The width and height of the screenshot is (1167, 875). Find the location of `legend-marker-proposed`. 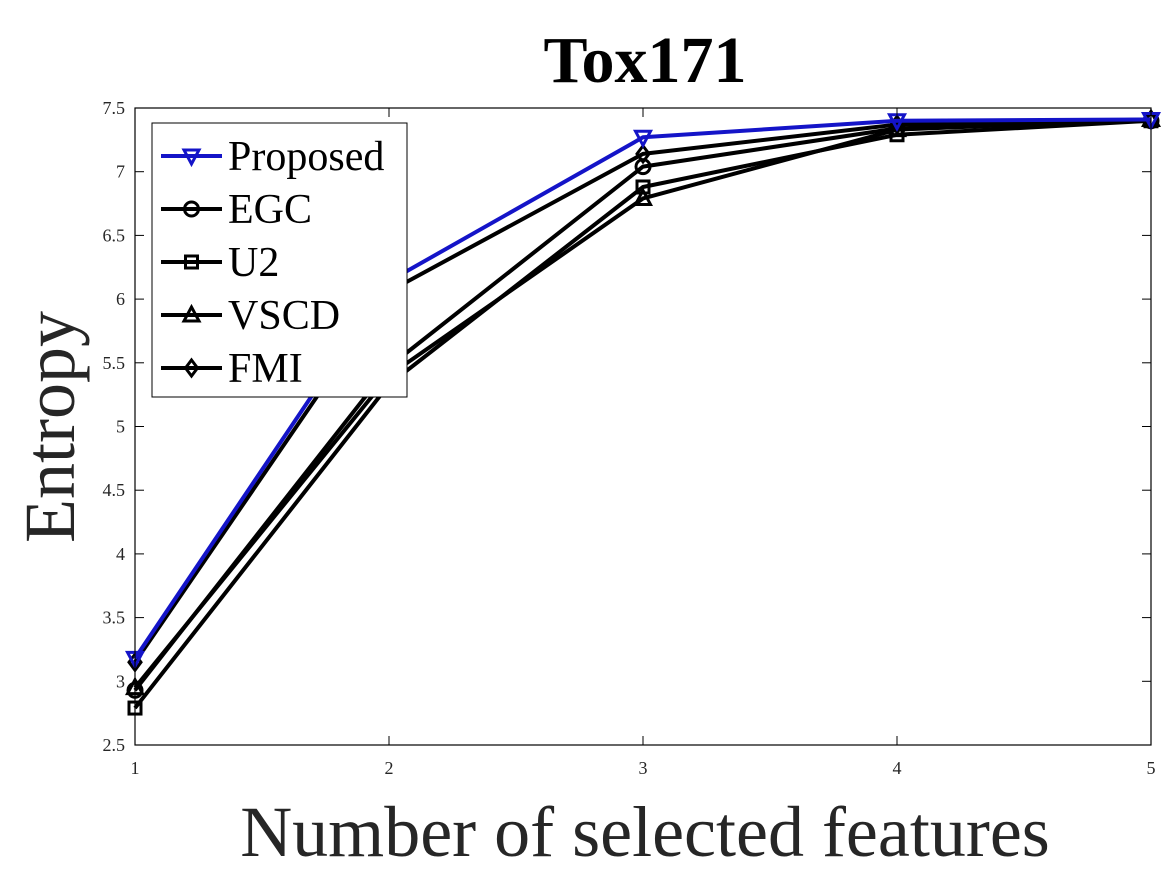

legend-marker-proposed is located at coordinates (191, 158).